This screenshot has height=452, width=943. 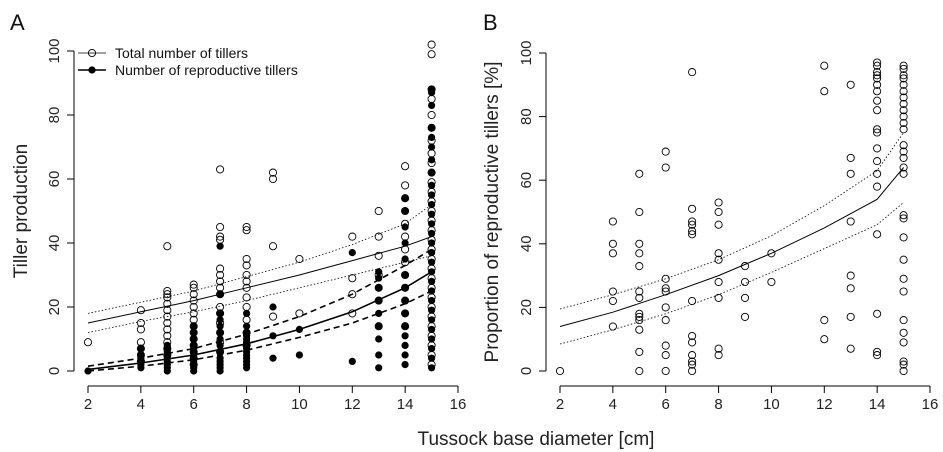 What do you see at coordinates (194, 404) in the screenshot?
I see `x-tick-label: 6` at bounding box center [194, 404].